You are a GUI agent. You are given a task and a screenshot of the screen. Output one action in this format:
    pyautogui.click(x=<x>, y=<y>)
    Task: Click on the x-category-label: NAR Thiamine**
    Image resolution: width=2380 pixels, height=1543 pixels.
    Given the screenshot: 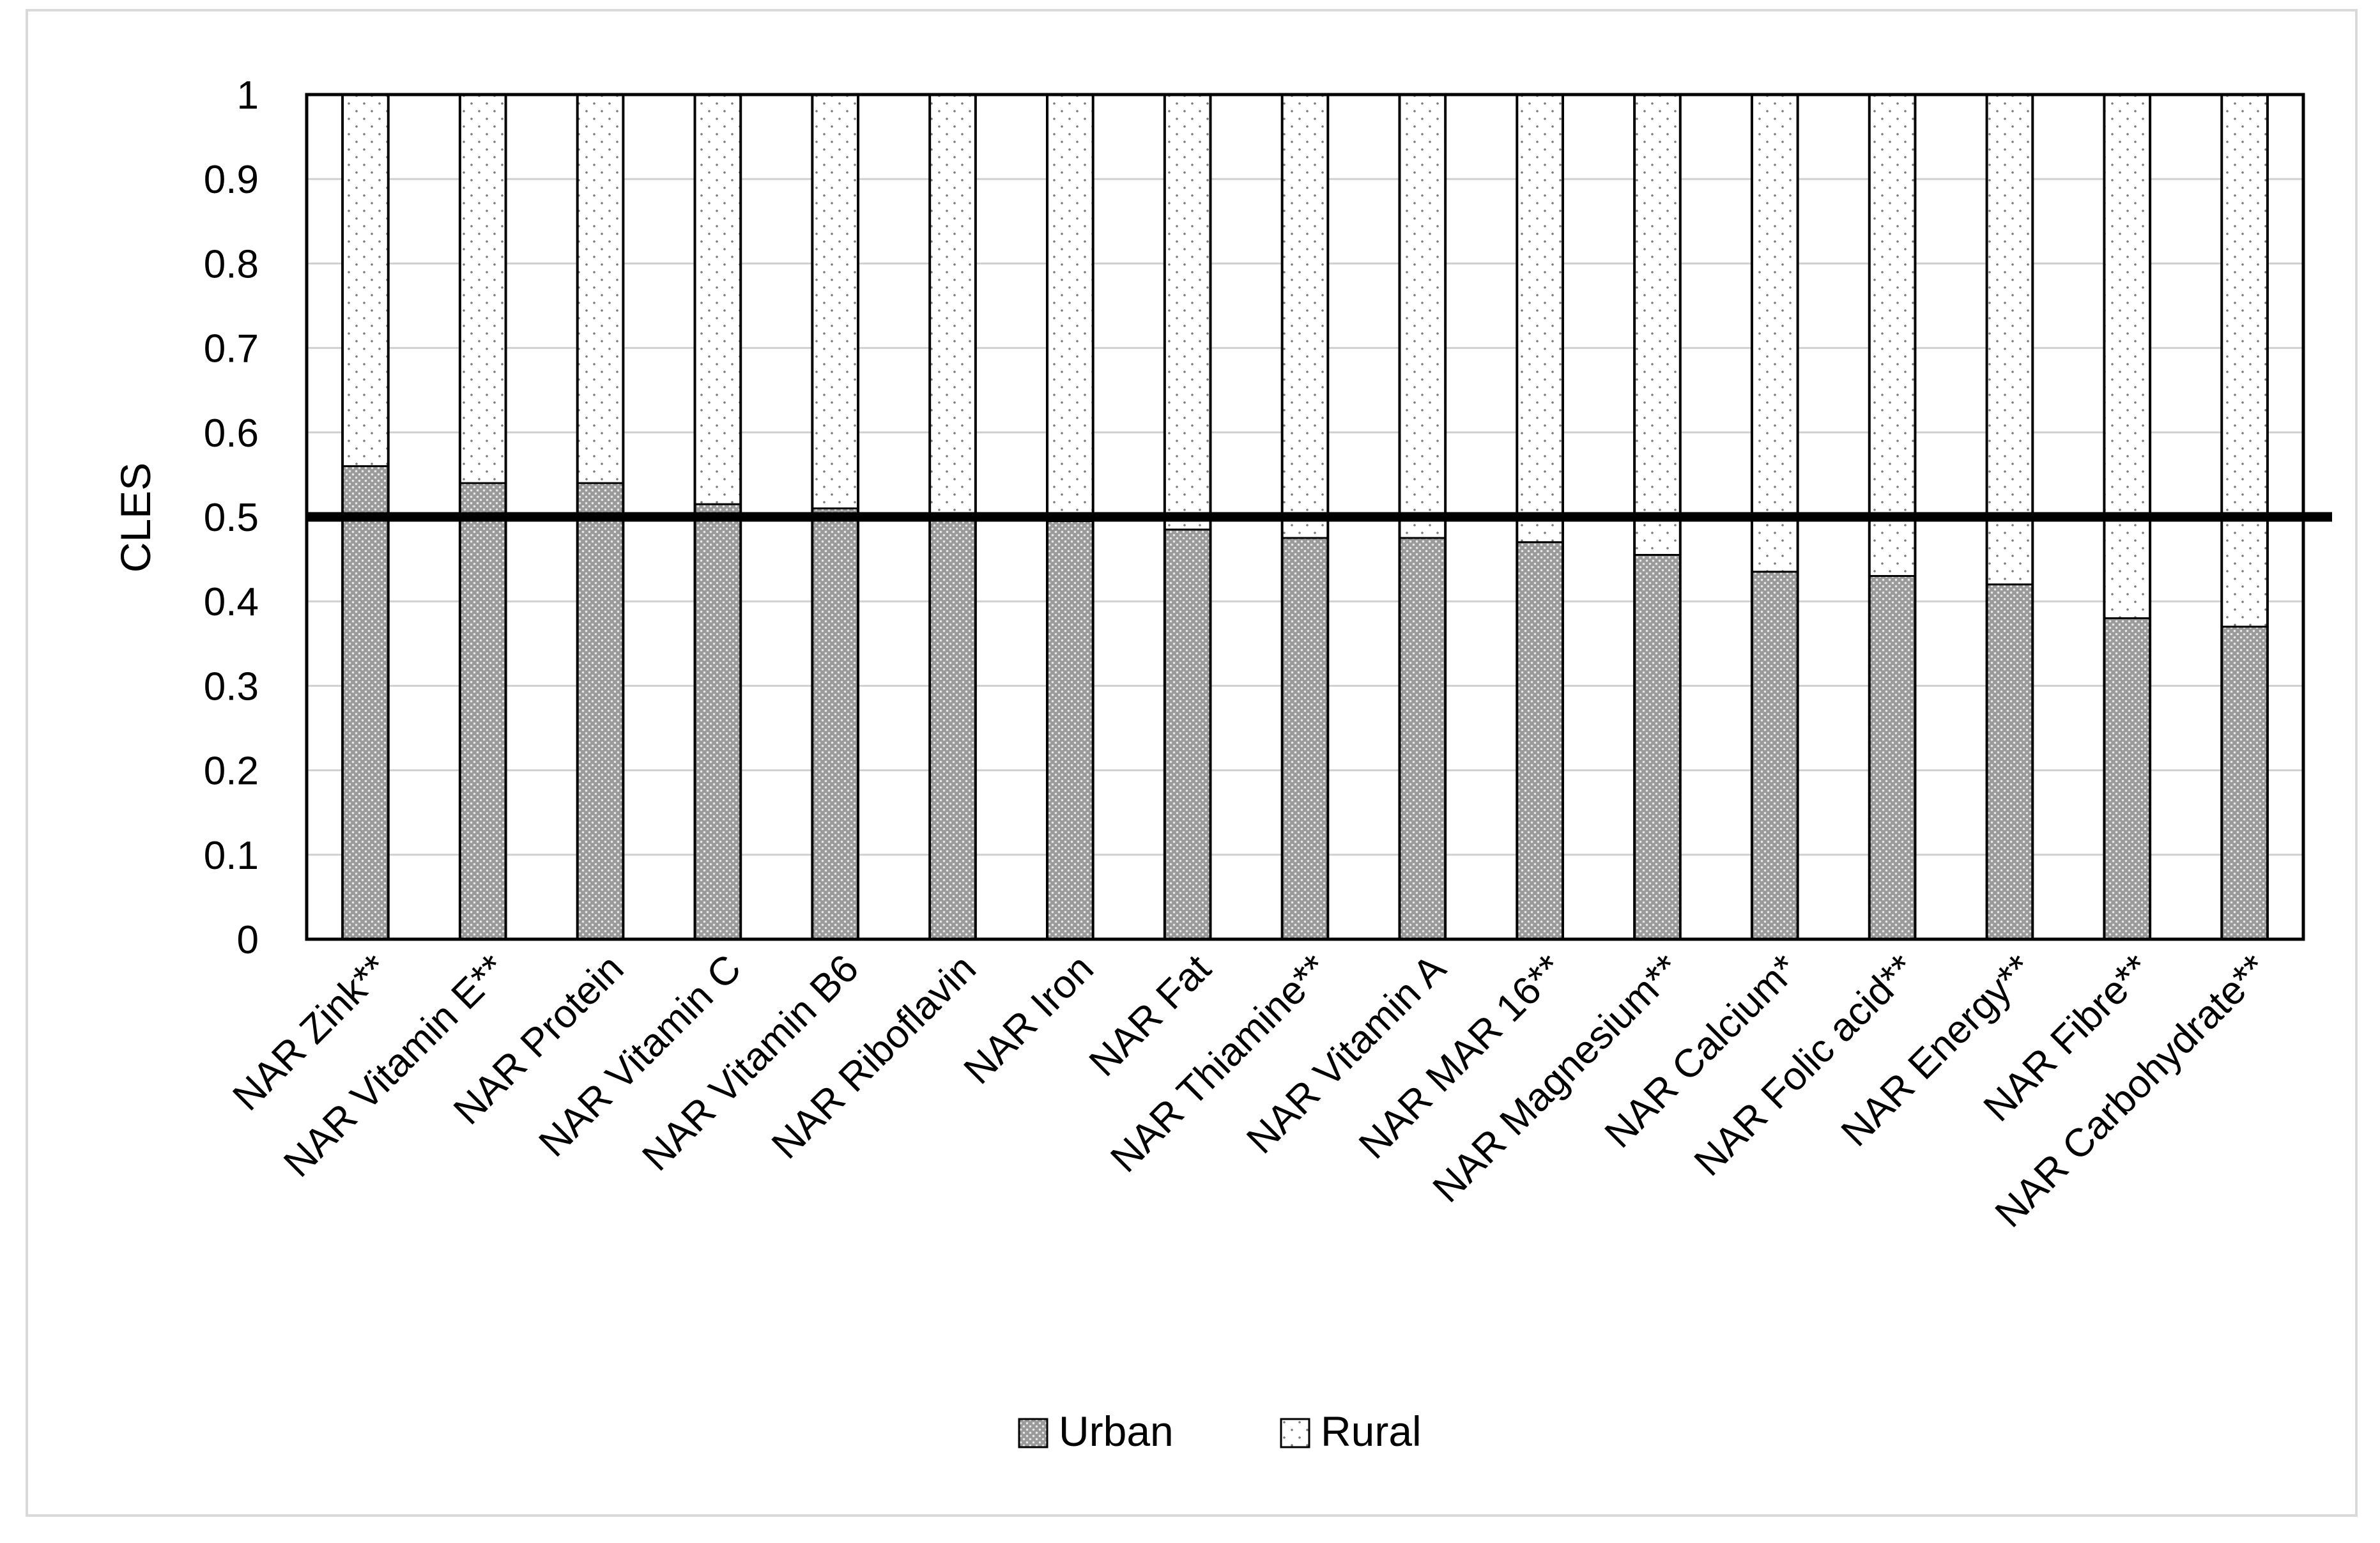 What is the action you would take?
    pyautogui.click(x=1220, y=1063)
    